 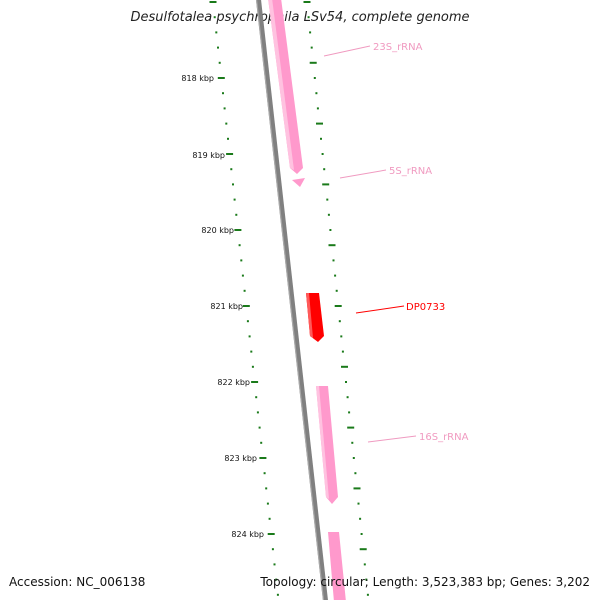 What do you see at coordinates (240, 458) in the screenshot?
I see `scale-label: 823 kbp` at bounding box center [240, 458].